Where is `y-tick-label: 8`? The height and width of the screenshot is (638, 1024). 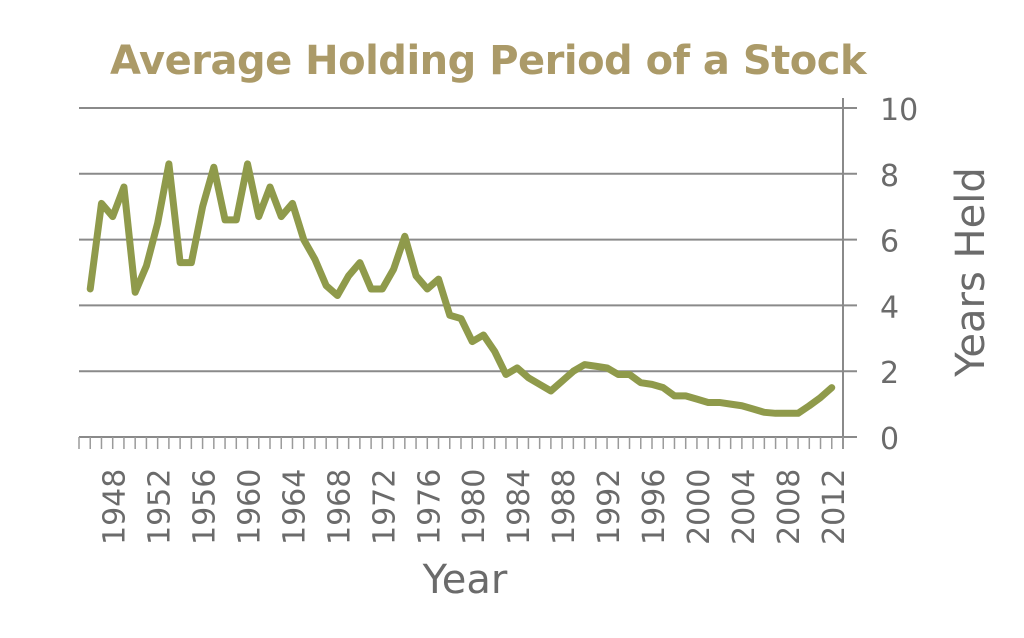
y-tick-label: 8 is located at coordinates (889, 176).